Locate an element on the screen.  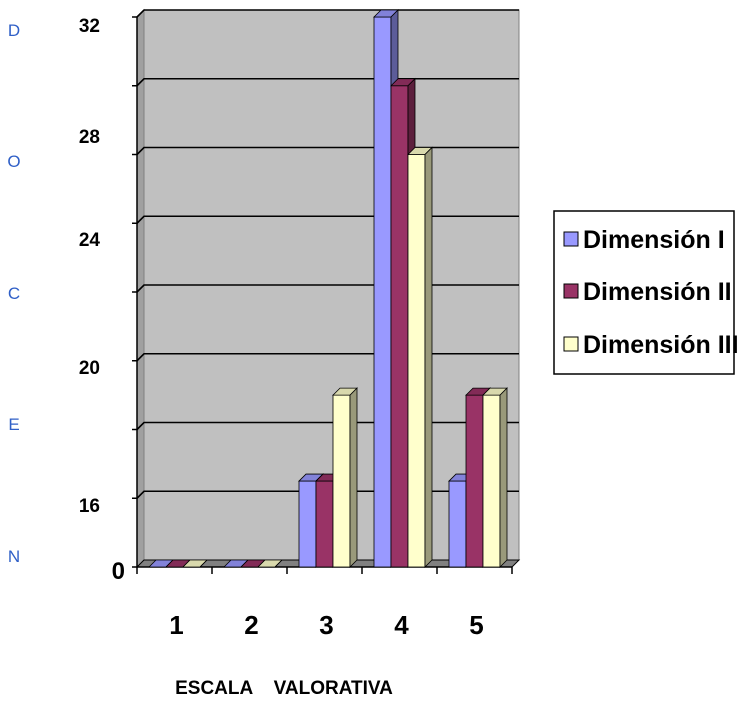
y-axis-tick-label: 32 is located at coordinates (89, 26).